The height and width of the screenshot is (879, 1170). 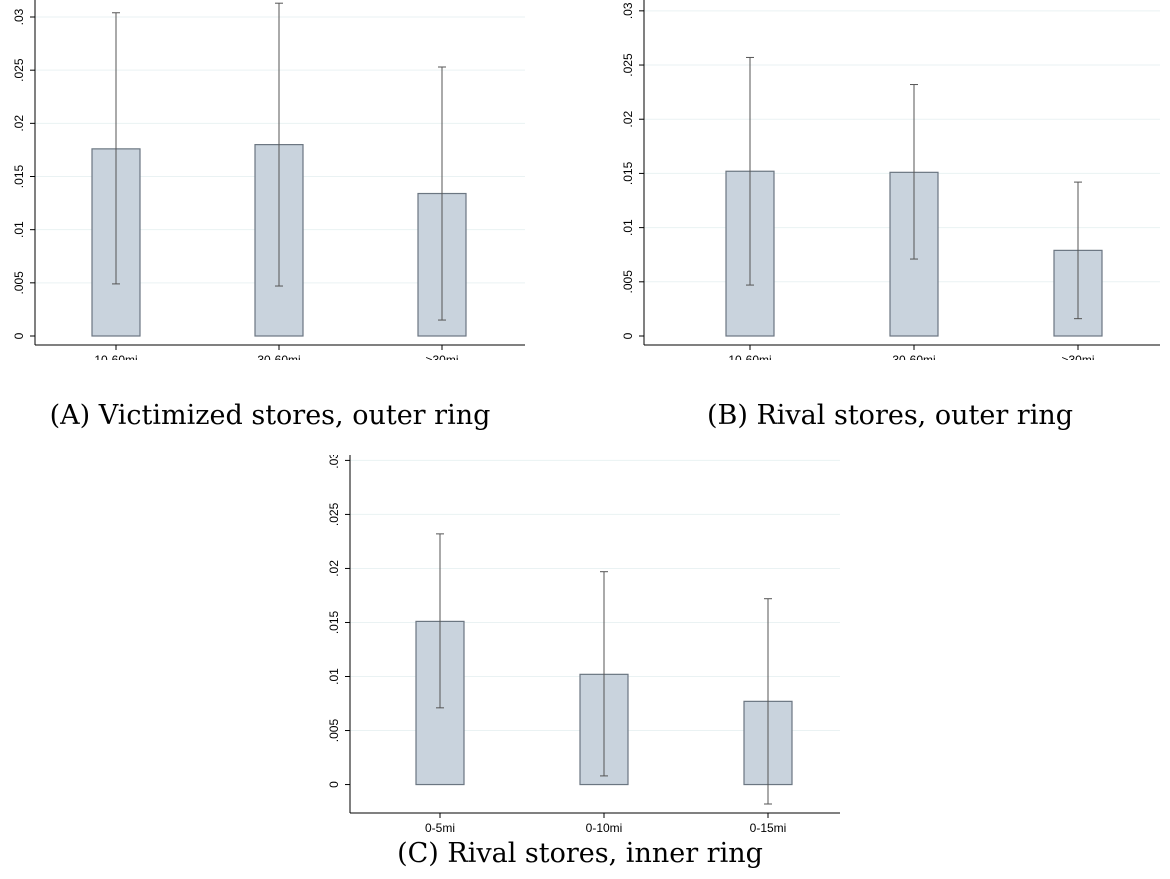 What do you see at coordinates (270, 415) in the screenshot?
I see `caption-a: (A) Victimized stores, outer ring` at bounding box center [270, 415].